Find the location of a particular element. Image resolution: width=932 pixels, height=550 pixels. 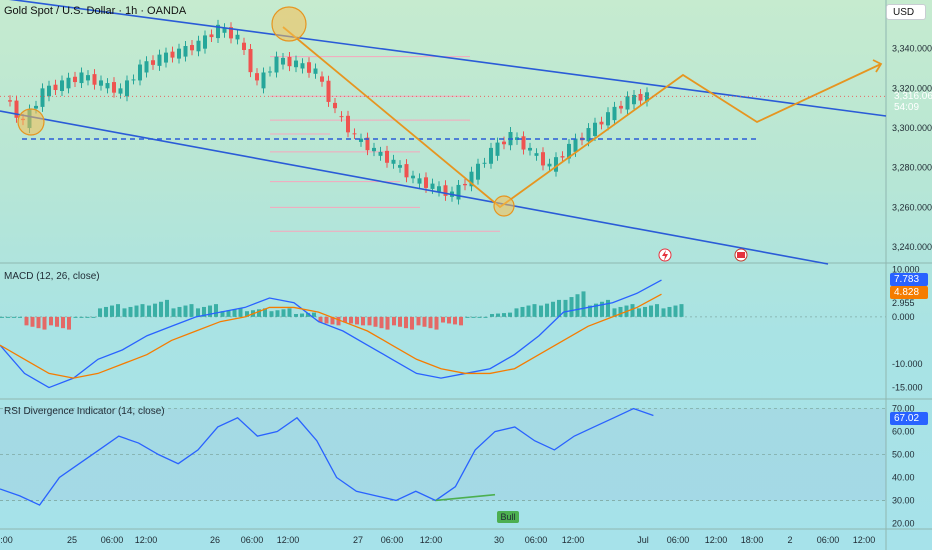

time-axis-label: 30 is located at coordinates (499, 540).